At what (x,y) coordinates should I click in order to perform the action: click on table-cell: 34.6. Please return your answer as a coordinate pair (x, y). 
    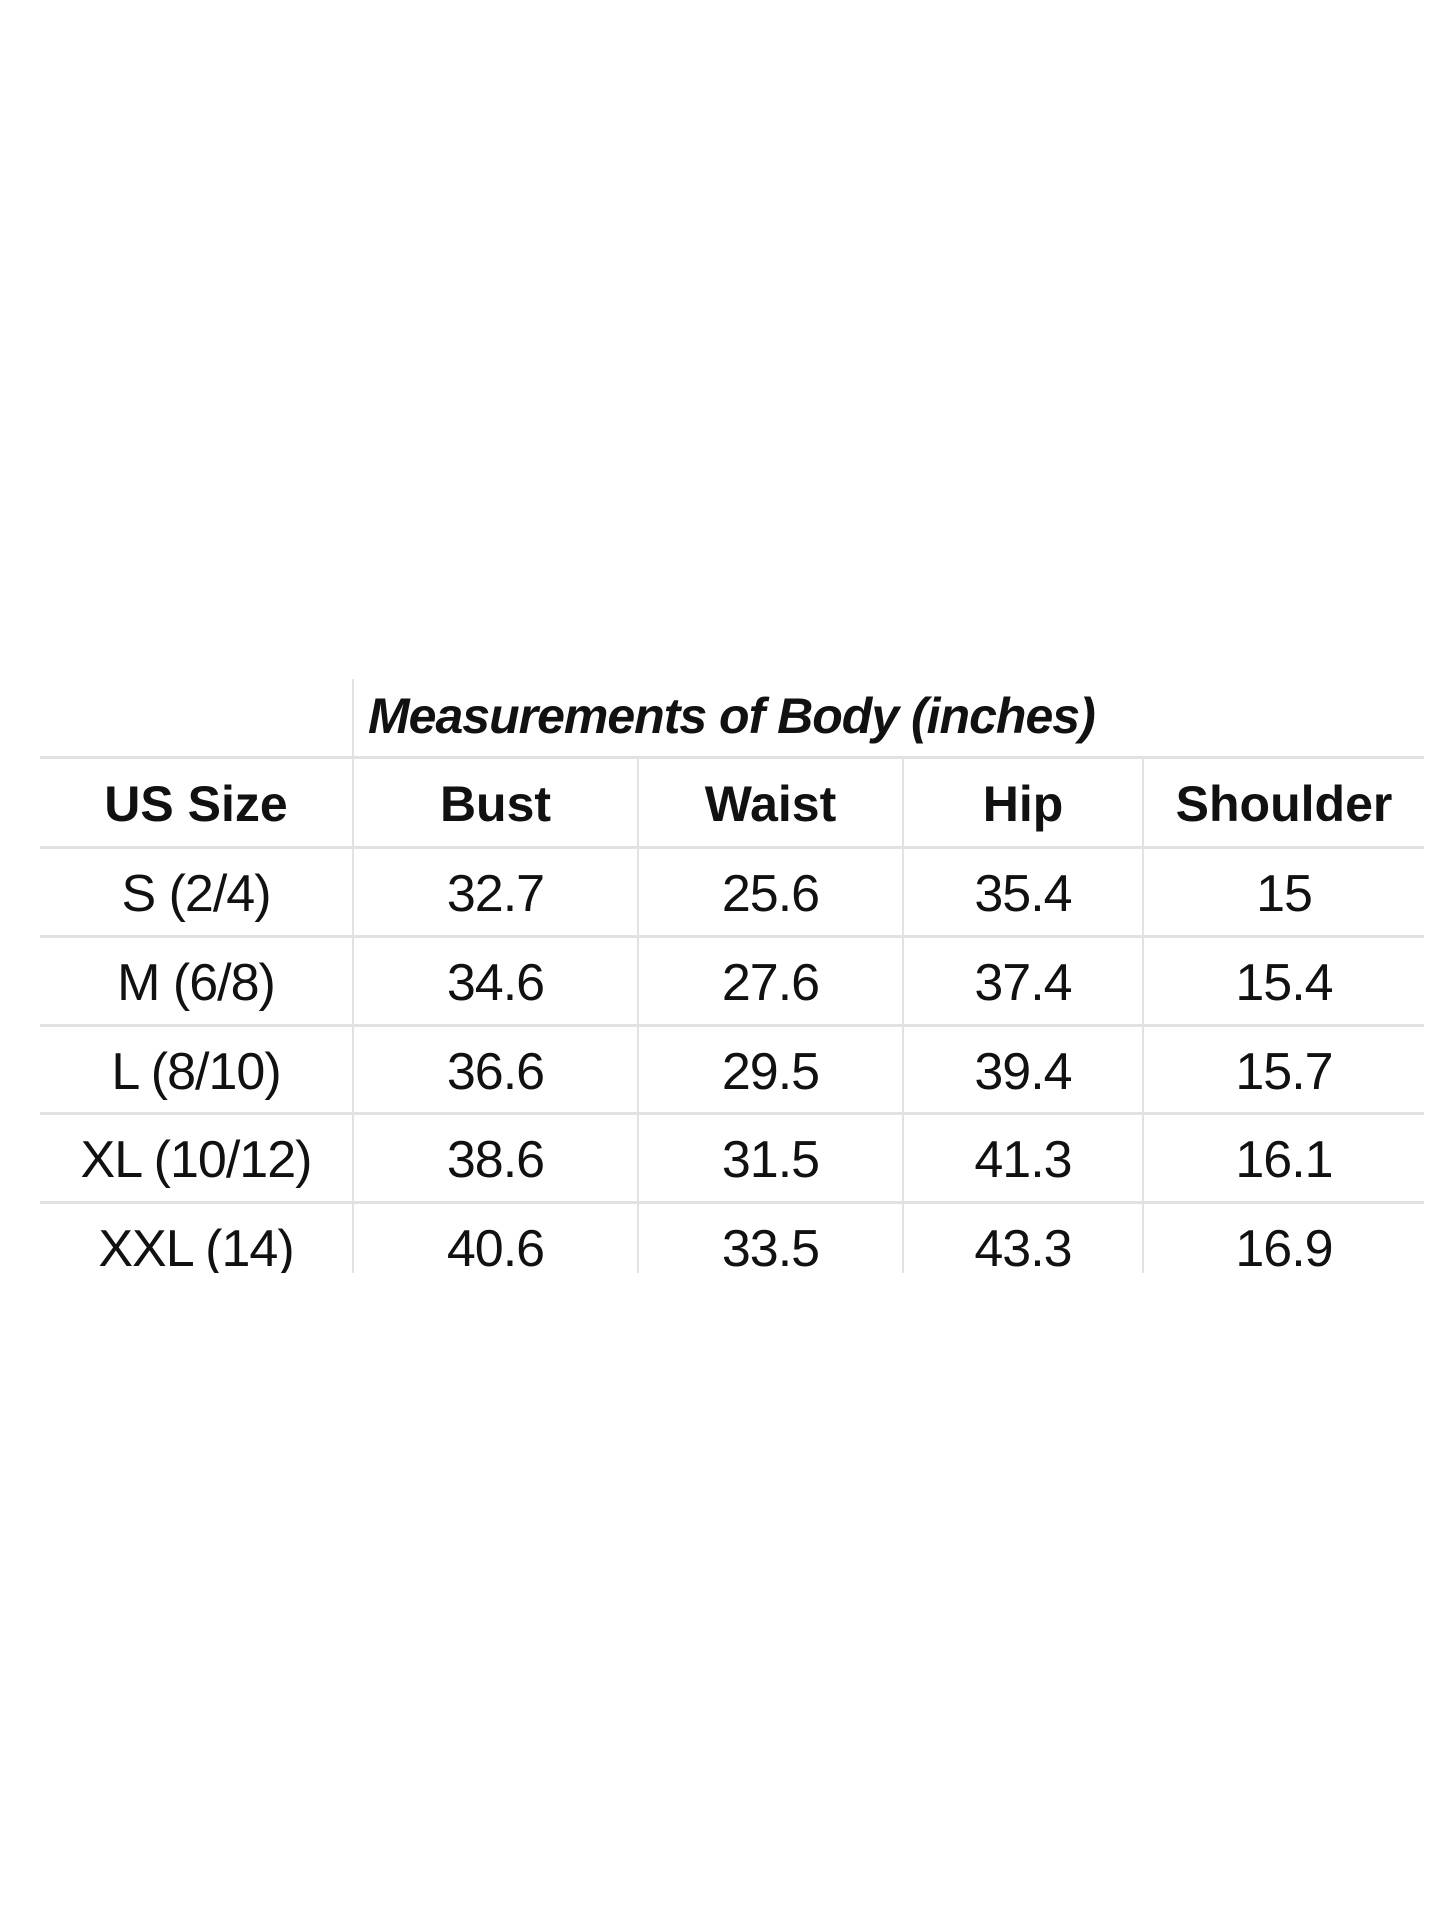
    Looking at the image, I should click on (495, 982).